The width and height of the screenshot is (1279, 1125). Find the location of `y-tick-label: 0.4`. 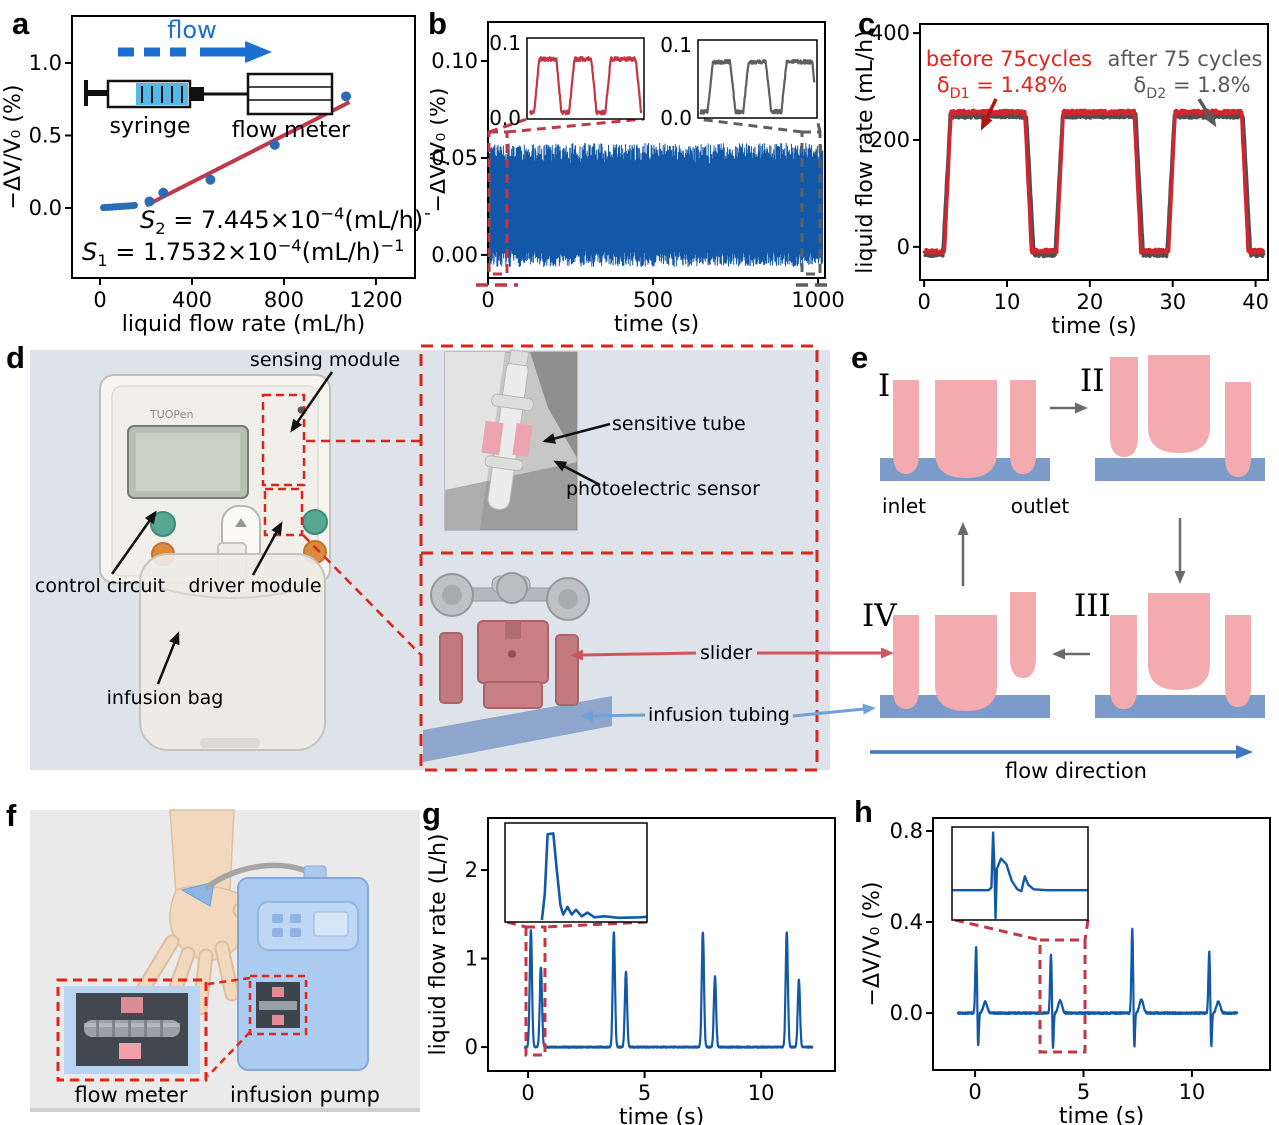

y-tick-label: 0.4 is located at coordinates (906, 922).